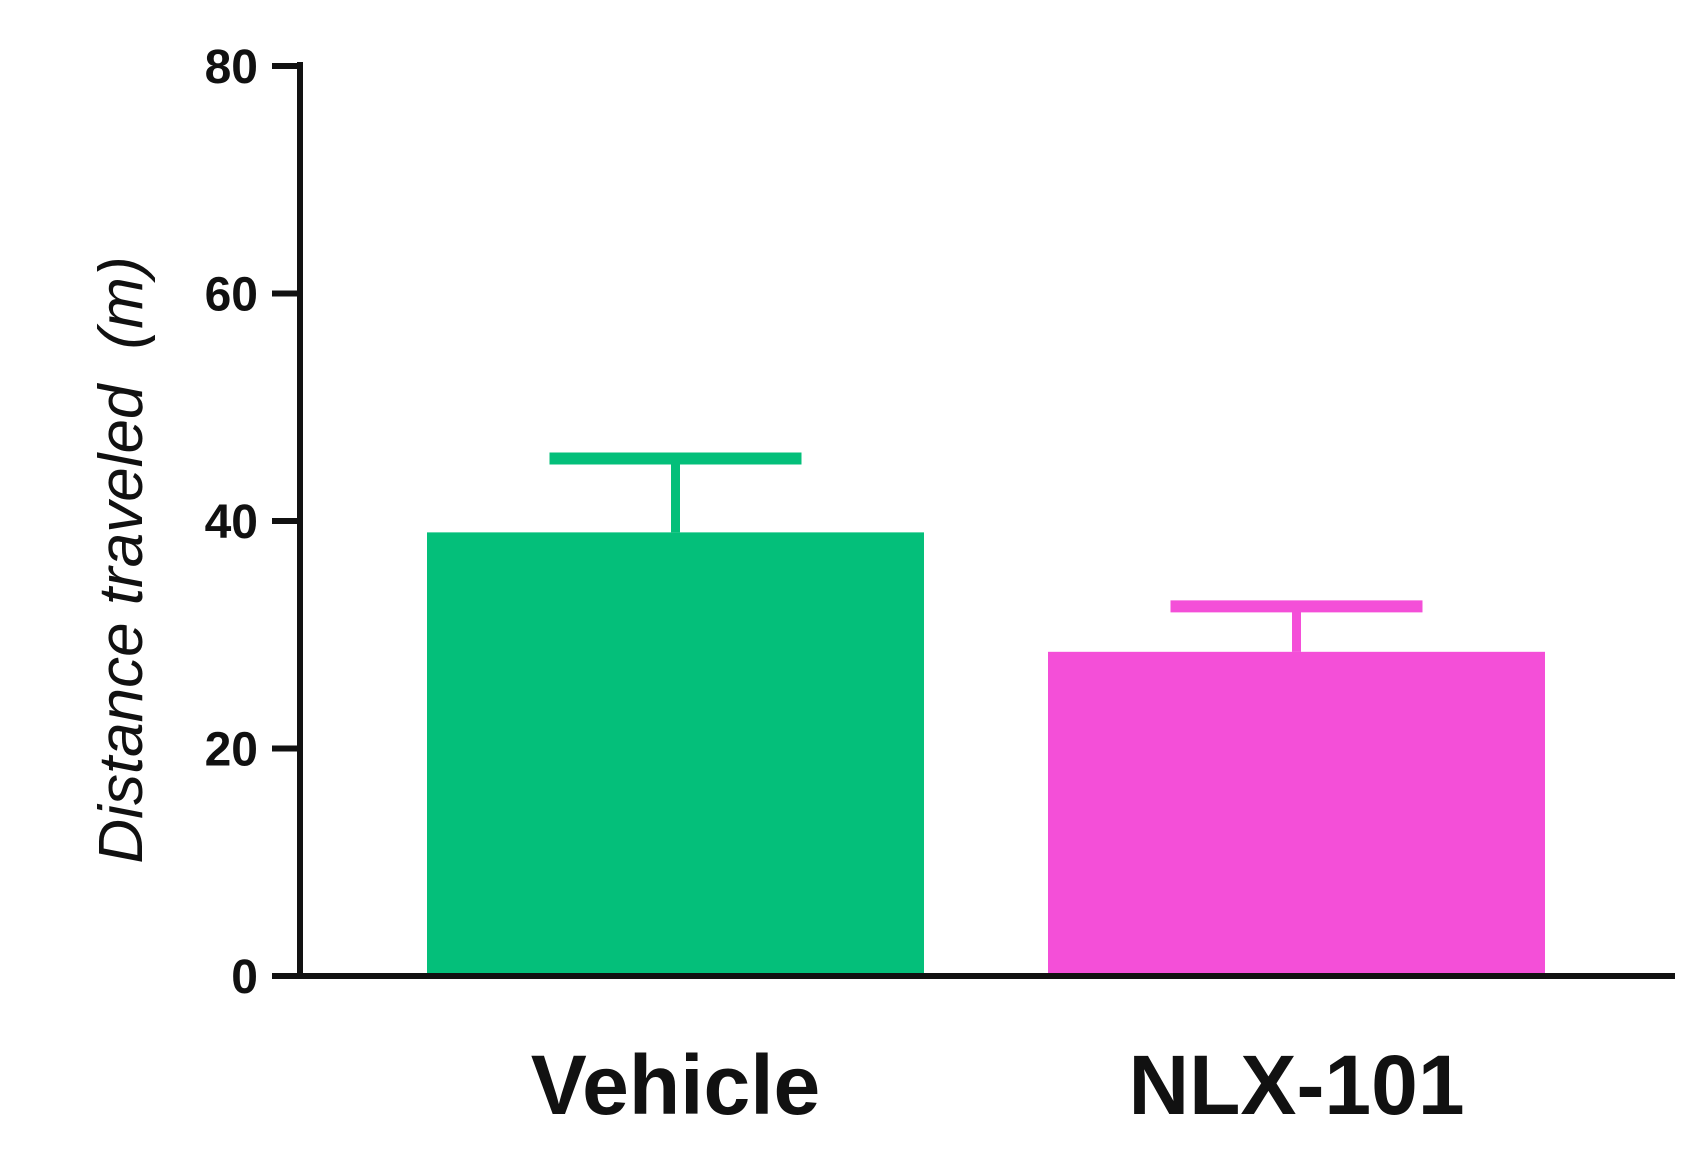 The image size is (1708, 1162). I want to click on y-axis-title: Distance traveled (m), so click(121, 559).